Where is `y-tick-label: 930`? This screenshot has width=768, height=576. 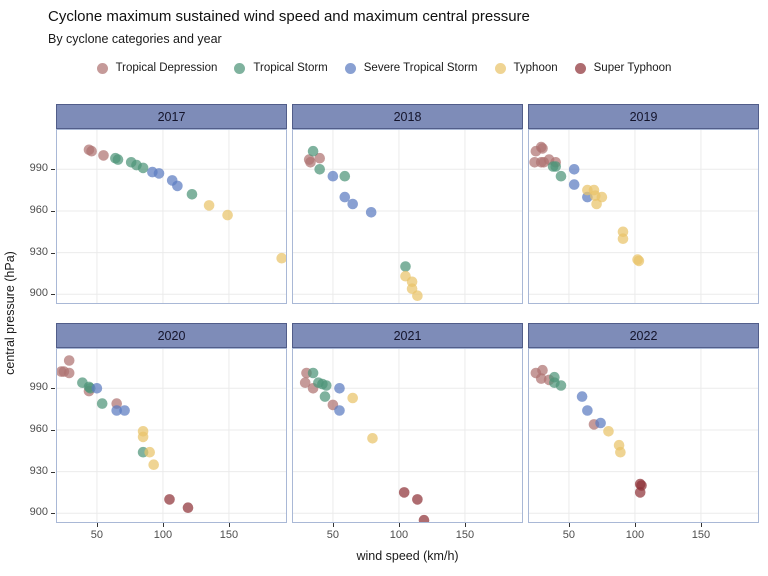 y-tick-label: 930 is located at coordinates (38, 251).